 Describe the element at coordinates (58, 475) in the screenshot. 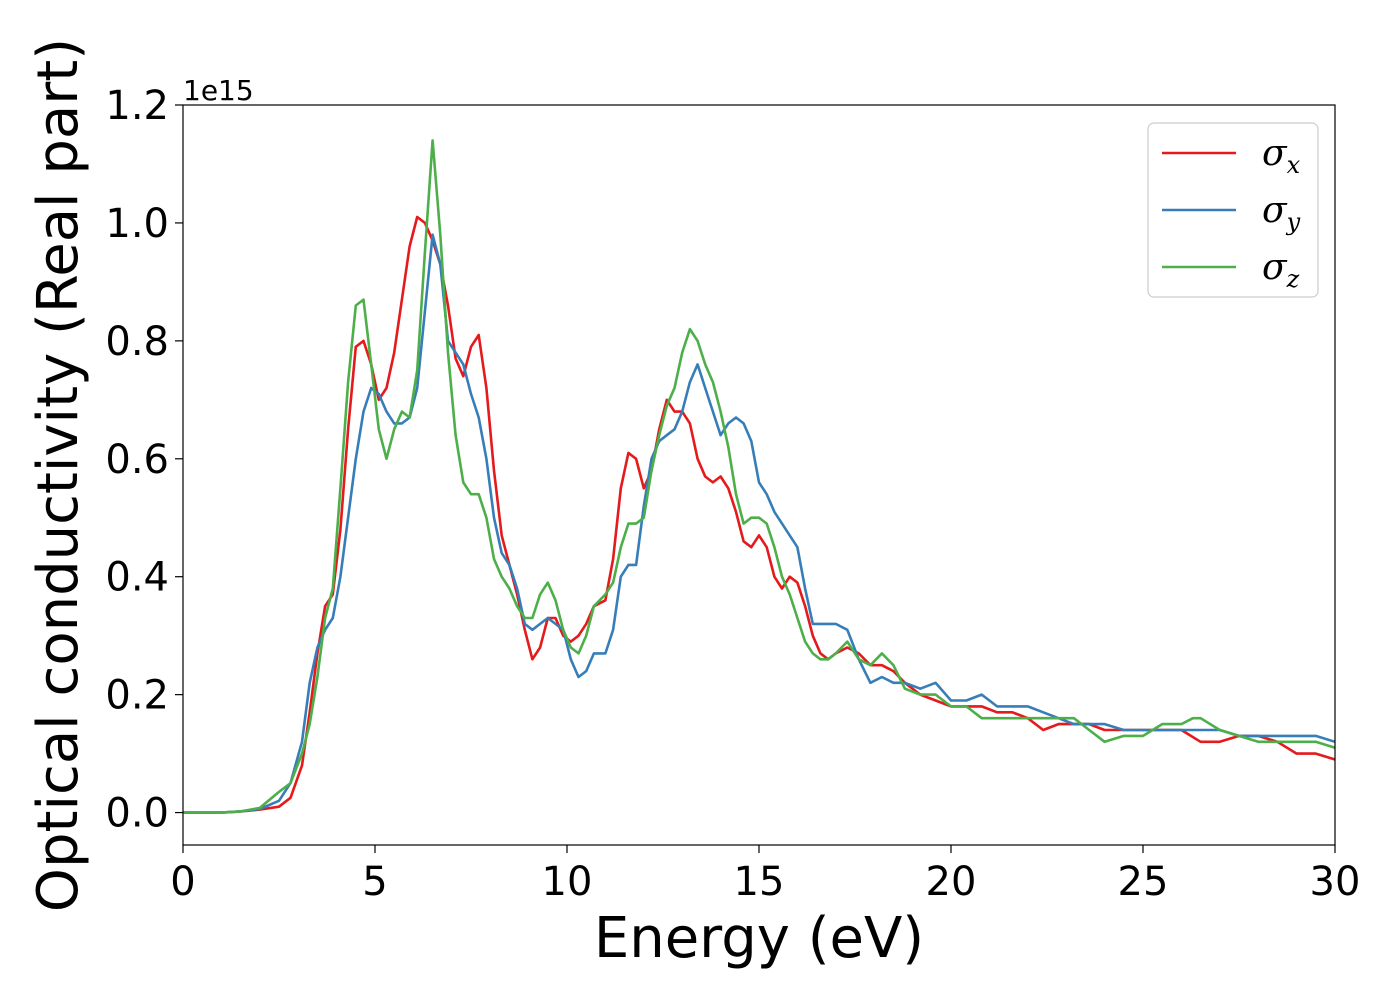

I see `y-axis-title: Optical conductivity (Real part)` at that location.